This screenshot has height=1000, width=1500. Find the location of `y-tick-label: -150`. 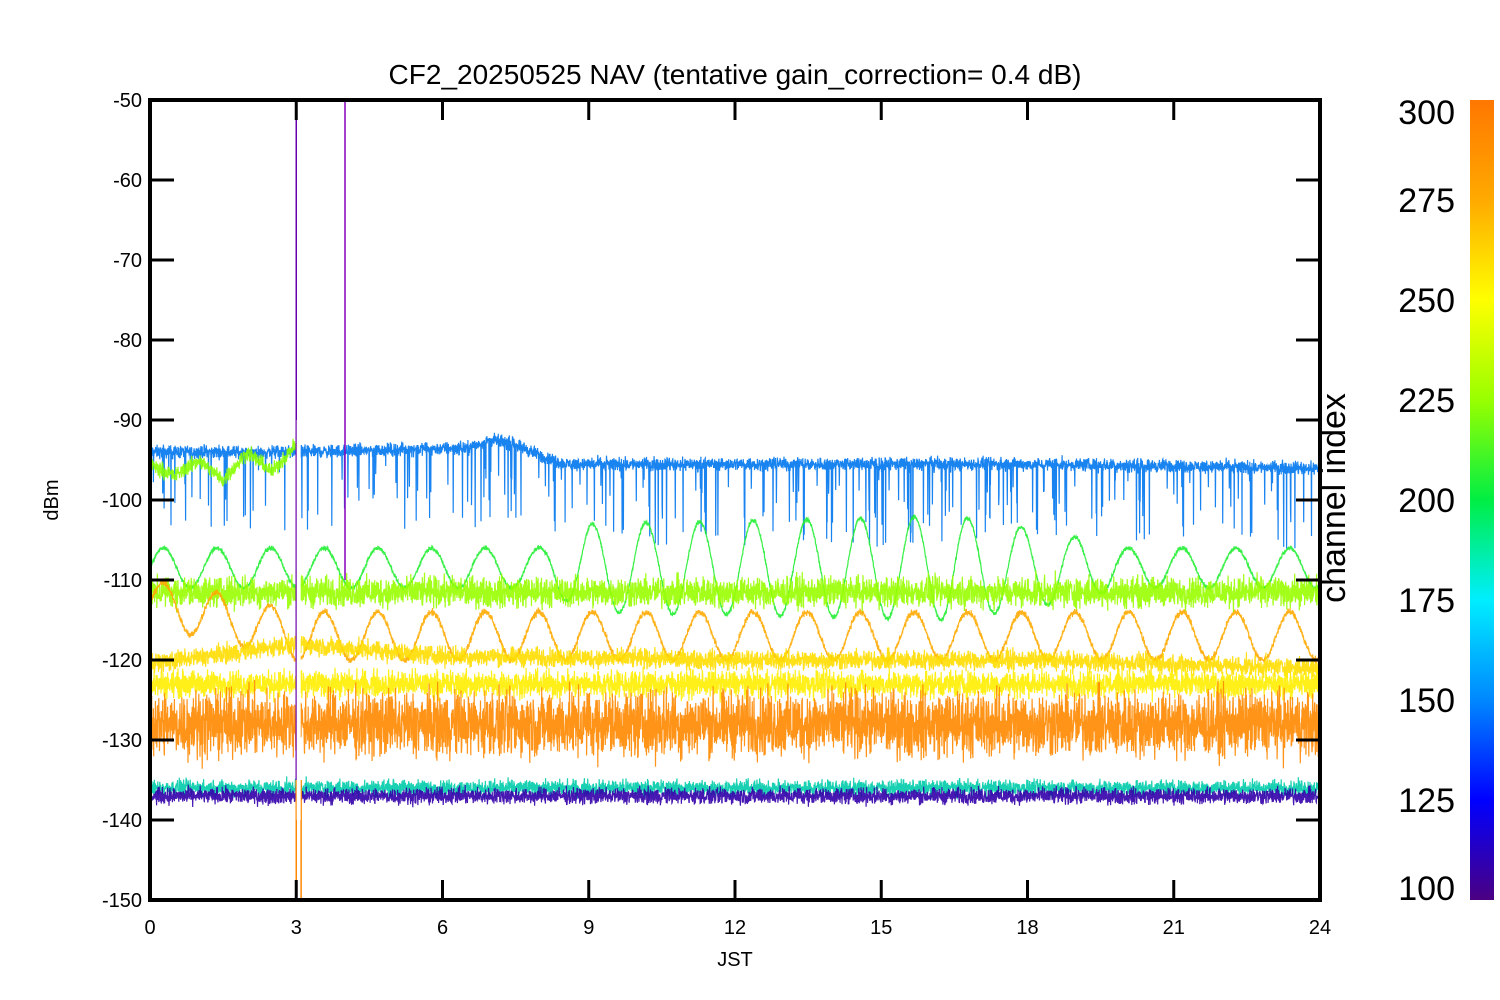

y-tick-label: -150 is located at coordinates (122, 901).